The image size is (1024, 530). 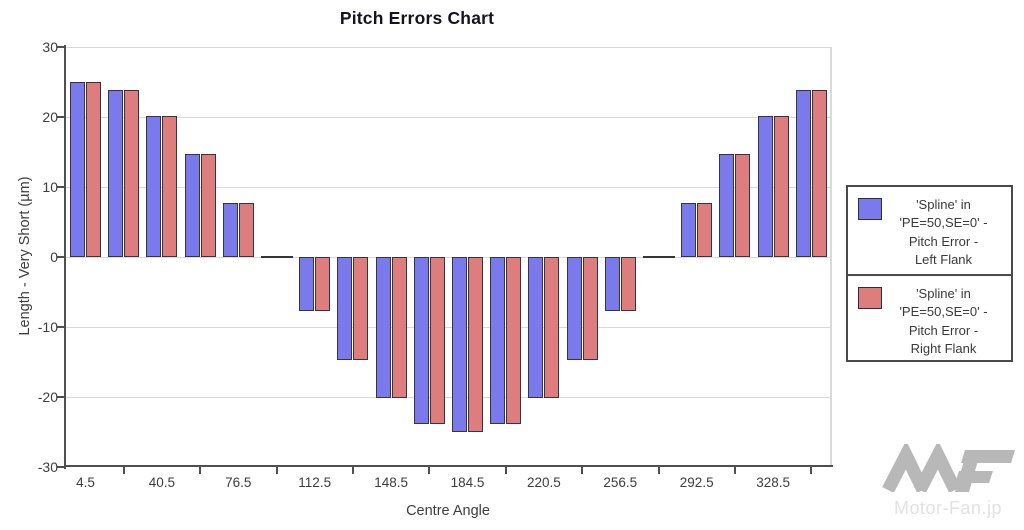 I want to click on y-tick-label: -30, so click(x=47, y=467).